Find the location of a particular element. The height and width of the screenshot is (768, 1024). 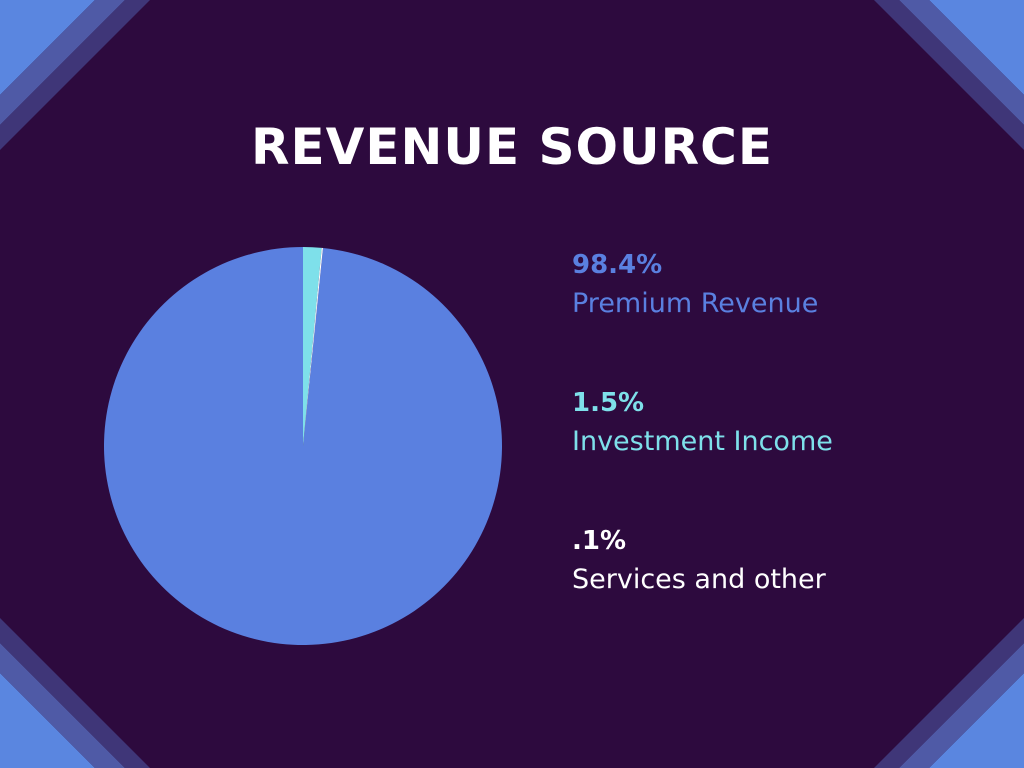

legend-value: .1% is located at coordinates (599, 541).